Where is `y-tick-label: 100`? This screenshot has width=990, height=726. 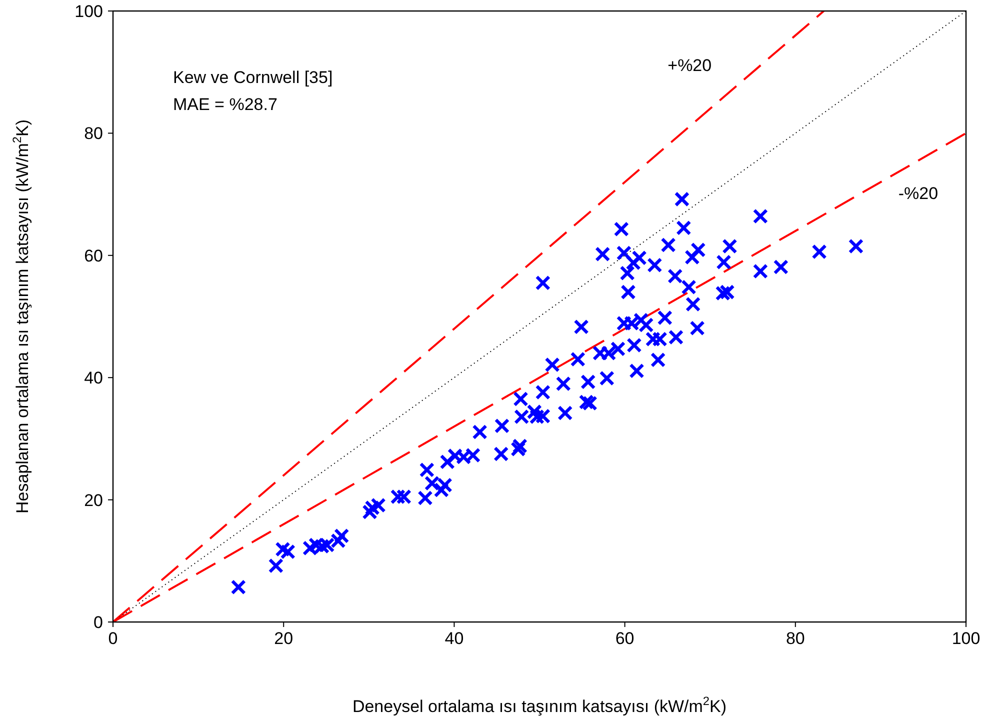
y-tick-label: 100 is located at coordinates (88, 11).